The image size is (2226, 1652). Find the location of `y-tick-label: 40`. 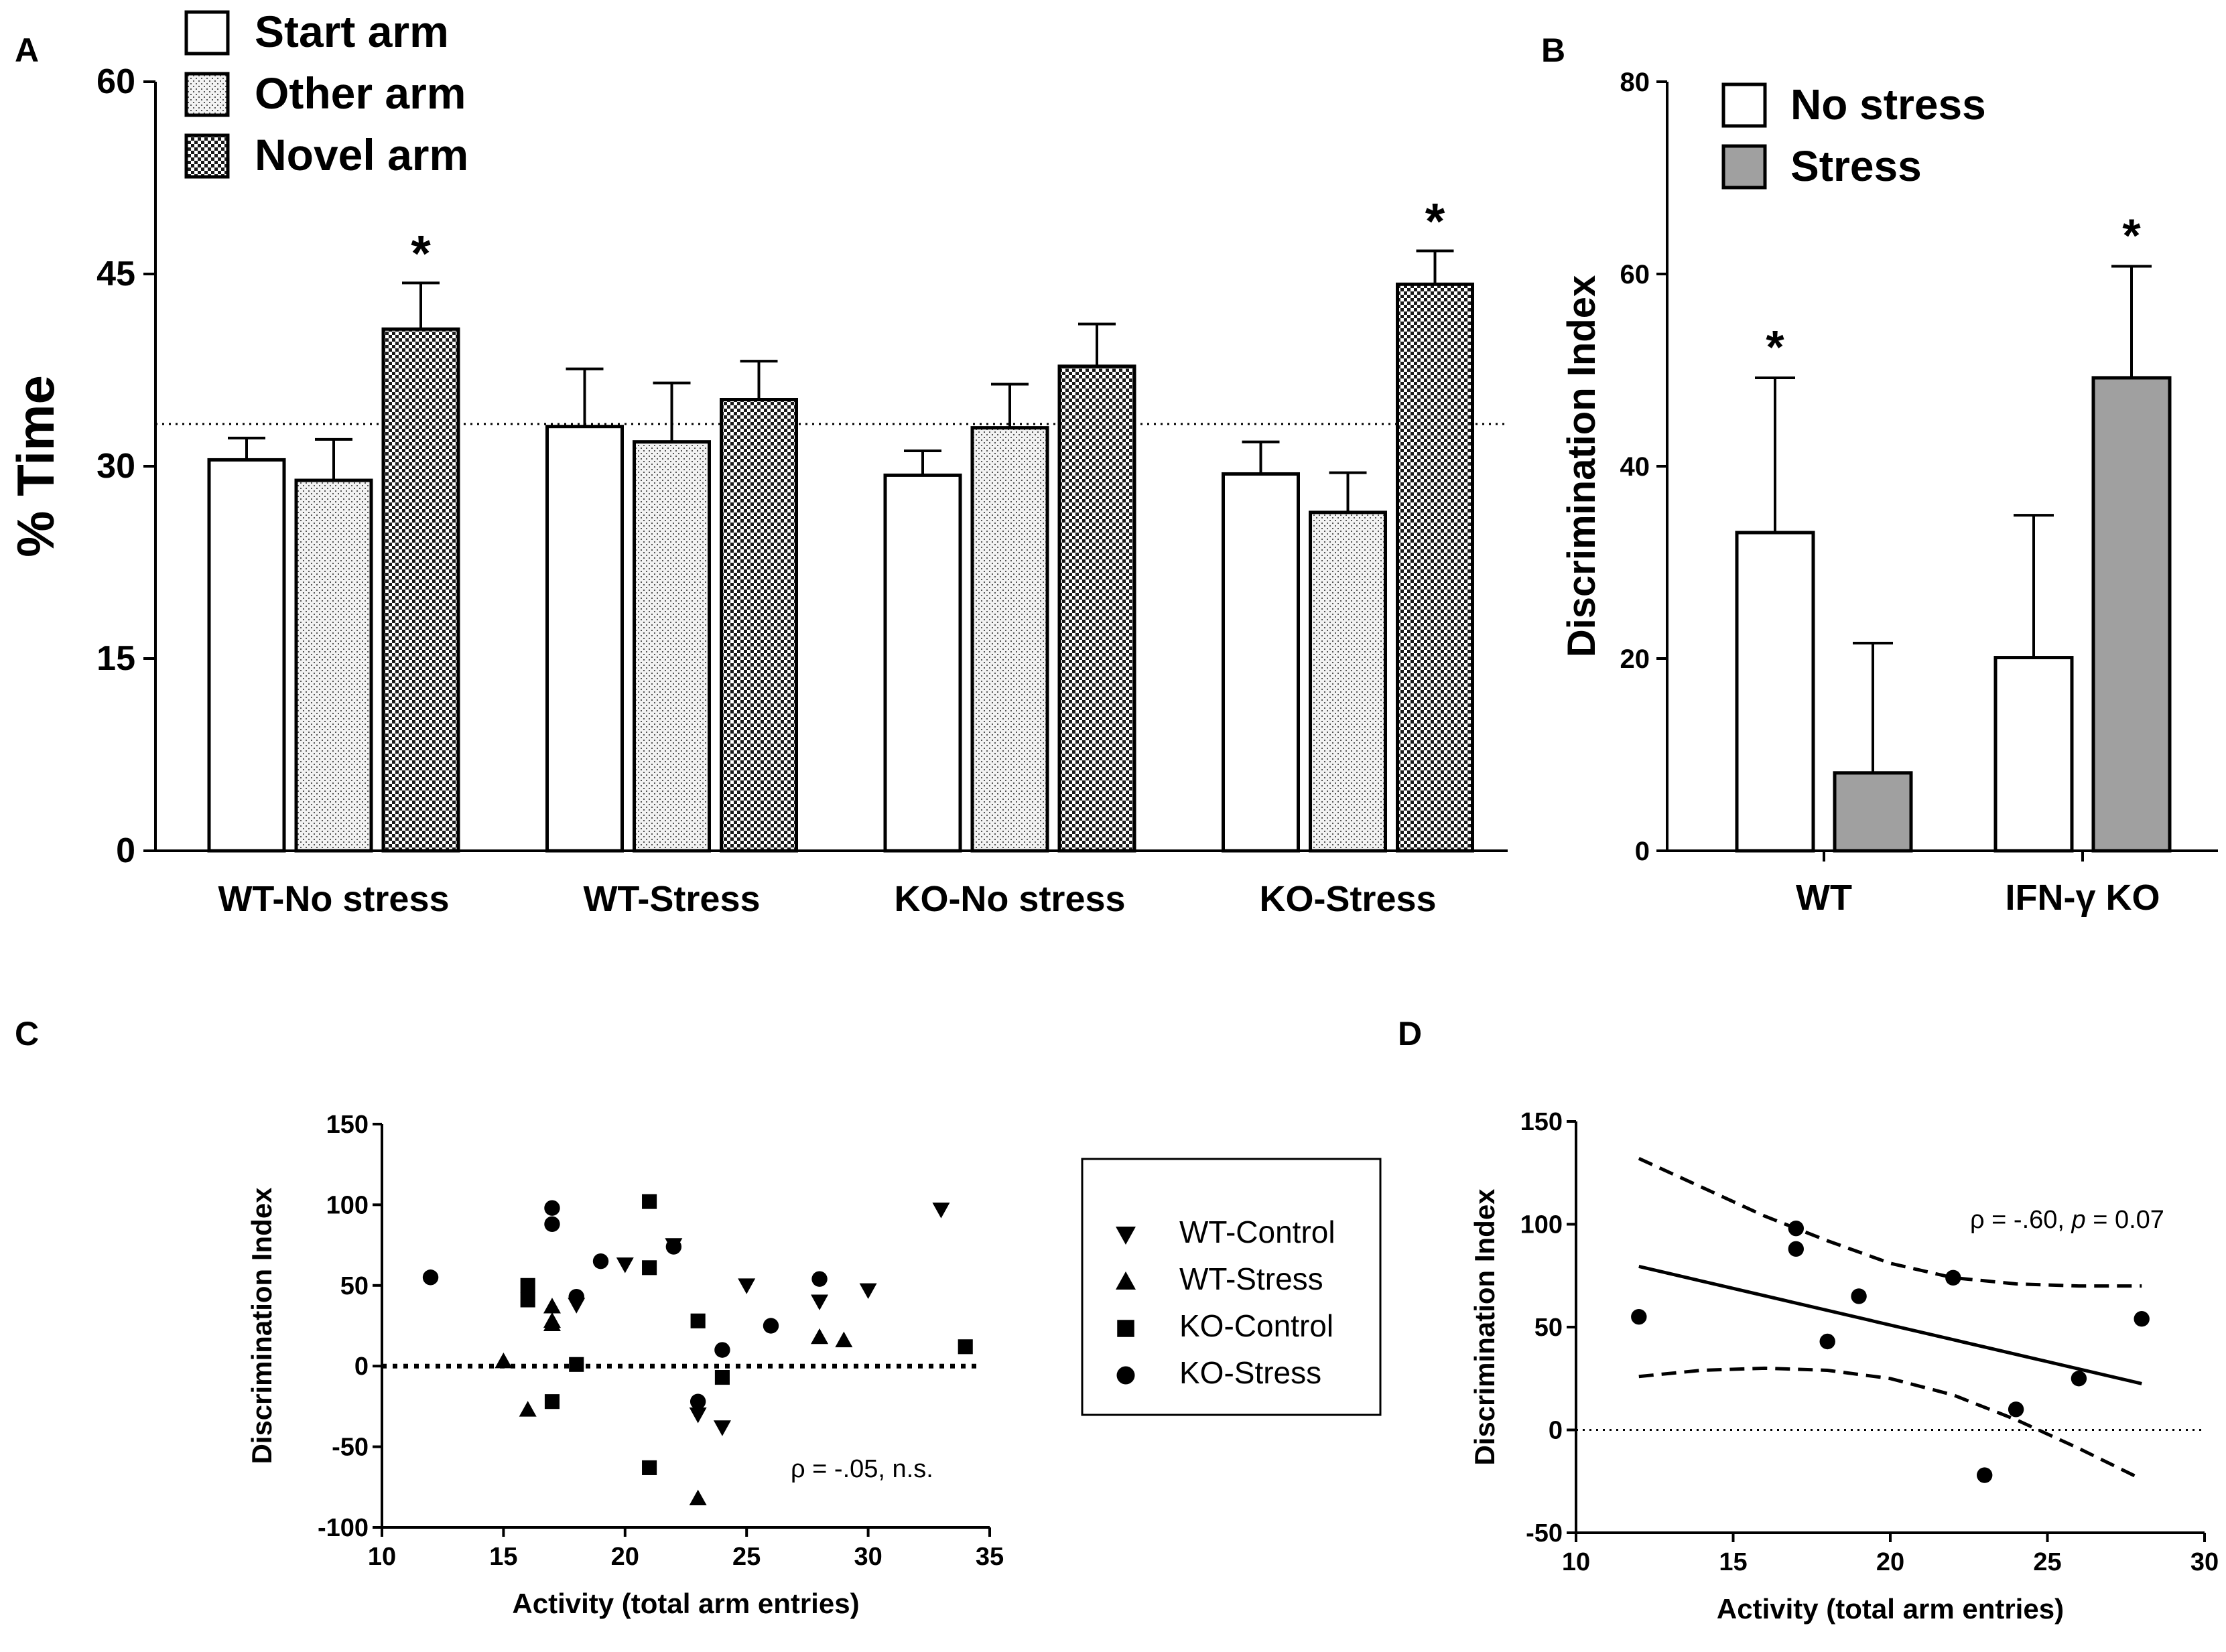

y-tick-label: 40 is located at coordinates (1635, 467).